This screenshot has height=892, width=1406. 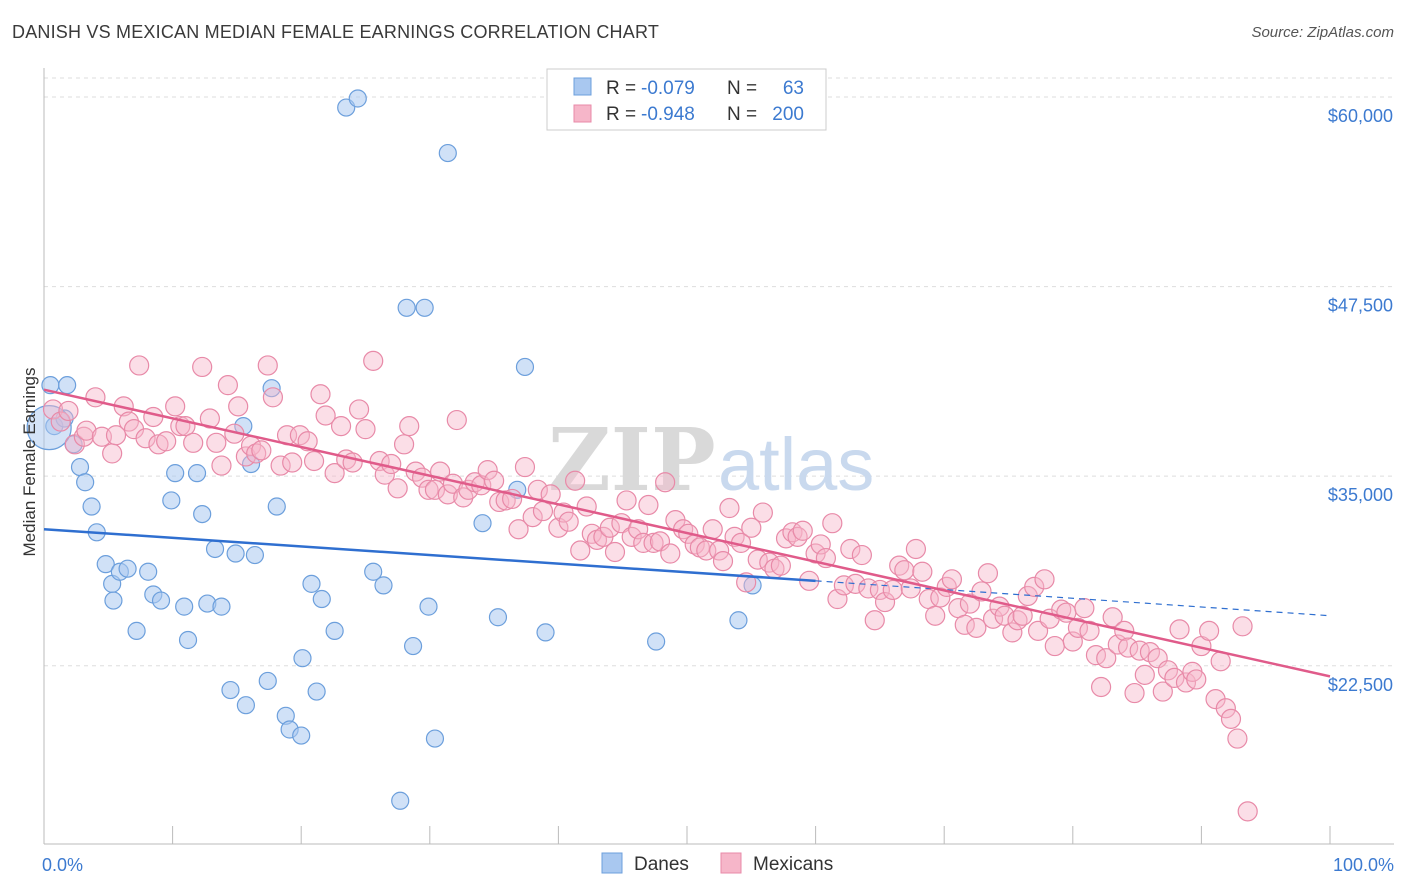 I want to click on legend-mexicans-swatch, so click(x=582, y=113).